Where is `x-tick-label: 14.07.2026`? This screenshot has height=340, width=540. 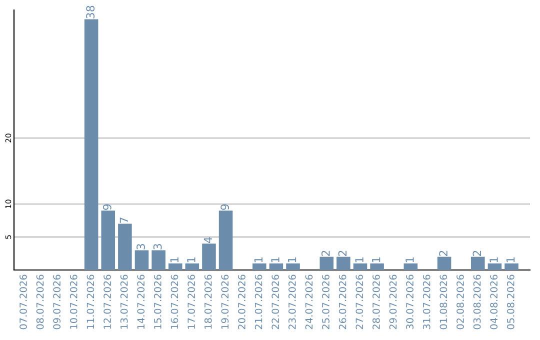 x-tick-label: 14.07.2026 is located at coordinates (141, 301).